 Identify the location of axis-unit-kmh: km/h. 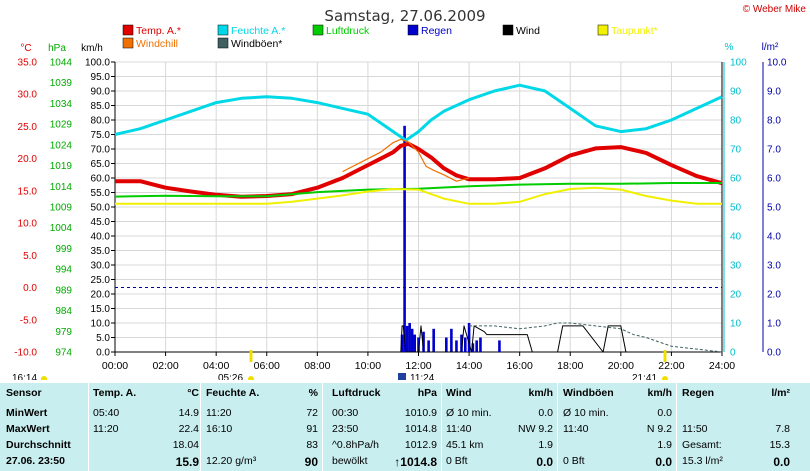
(92, 48).